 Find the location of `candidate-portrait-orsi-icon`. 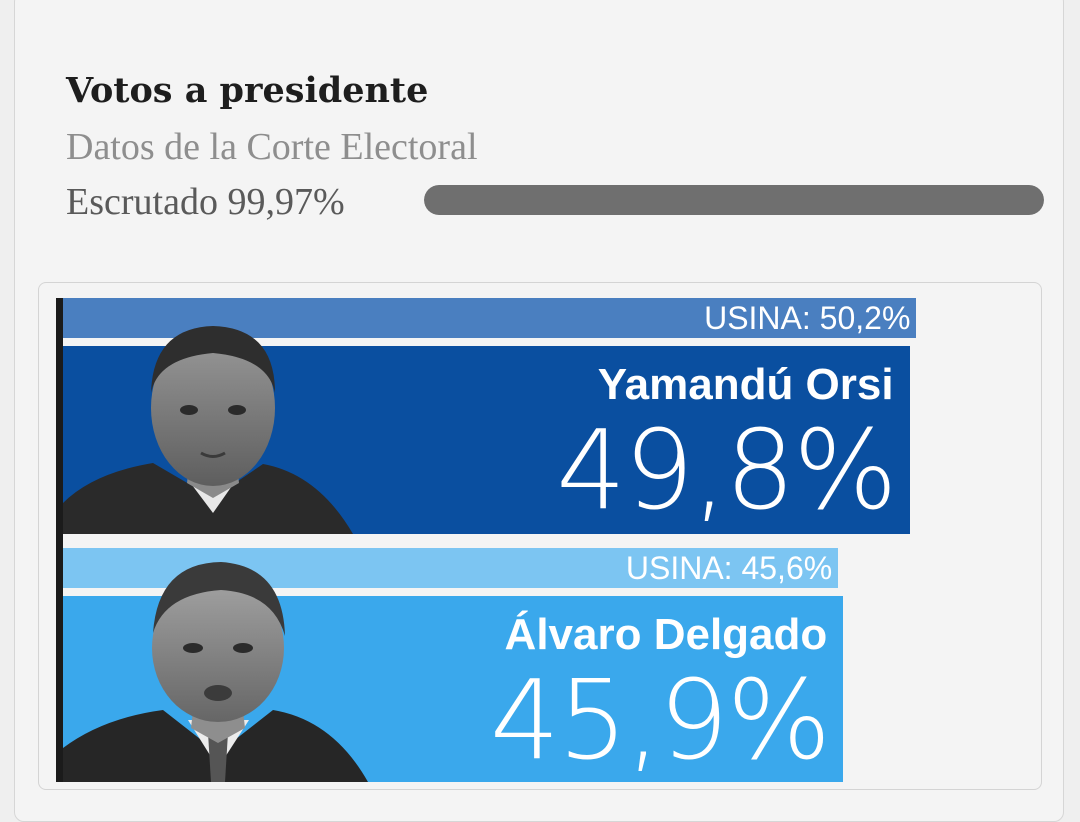

candidate-portrait-orsi-icon is located at coordinates (208, 430).